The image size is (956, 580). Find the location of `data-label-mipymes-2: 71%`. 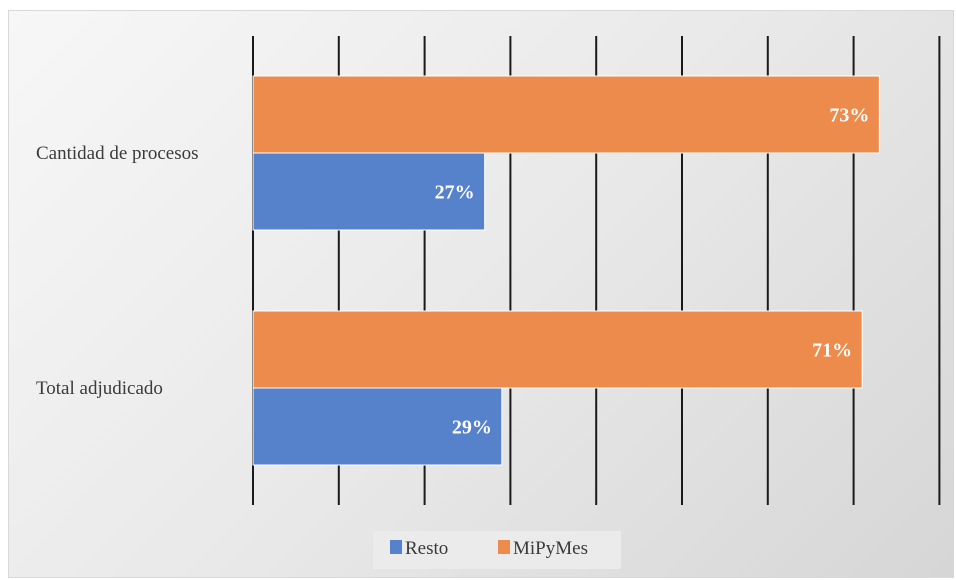

data-label-mipymes-2: 71% is located at coordinates (832, 351).